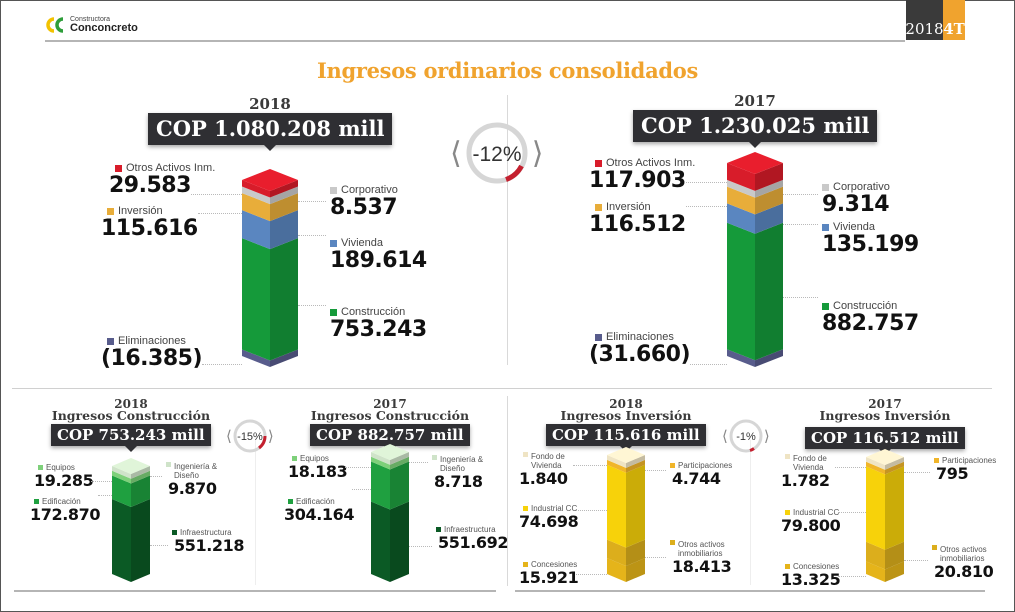  I want to click on legend-label: Otros Activos Inm., so click(165, 168).